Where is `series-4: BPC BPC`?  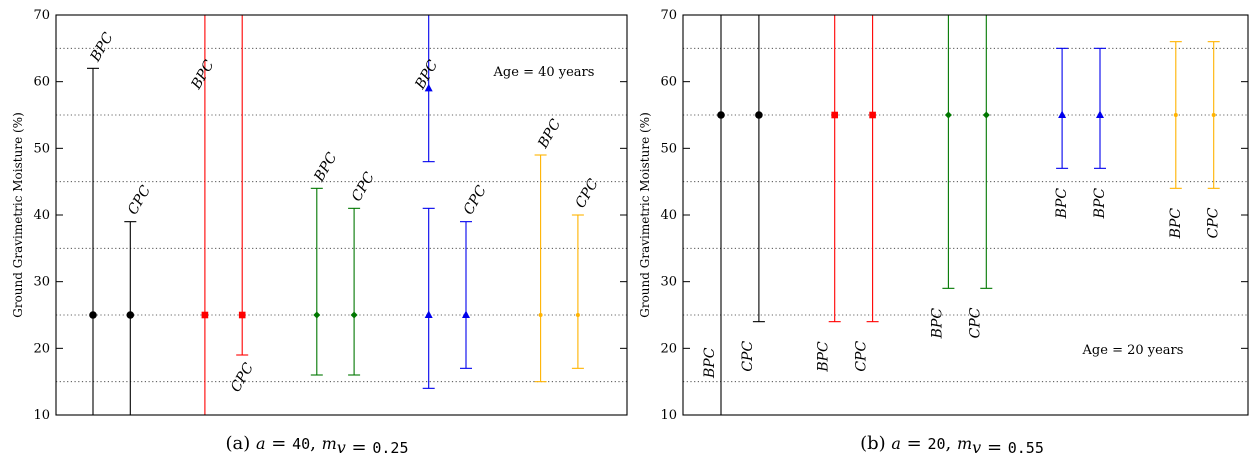 series-4: BPC BPC is located at coordinates (1081, 133).